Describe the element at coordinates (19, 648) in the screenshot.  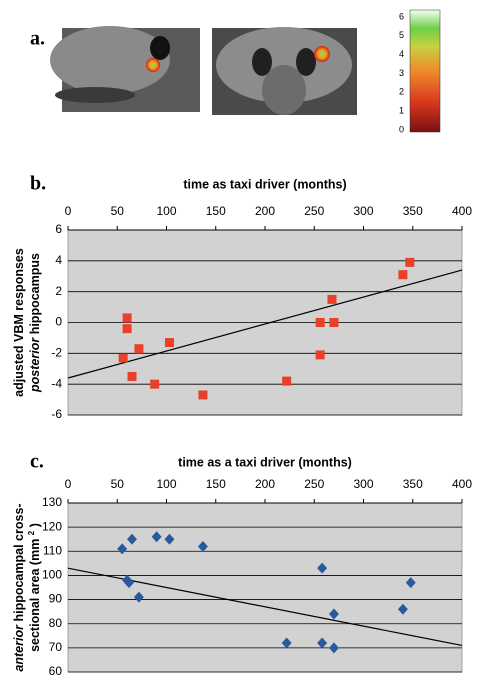
I see `y-axis-label-part: anterior` at that location.